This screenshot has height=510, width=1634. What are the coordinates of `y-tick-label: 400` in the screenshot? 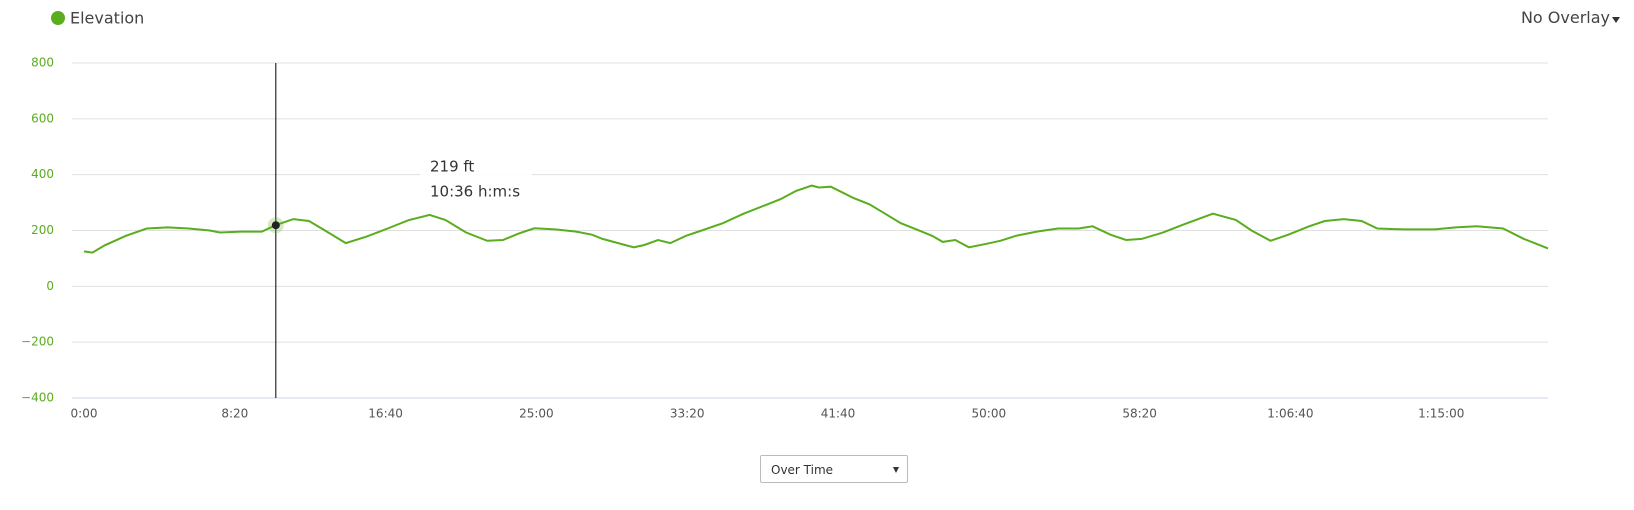 It's located at (42, 174).